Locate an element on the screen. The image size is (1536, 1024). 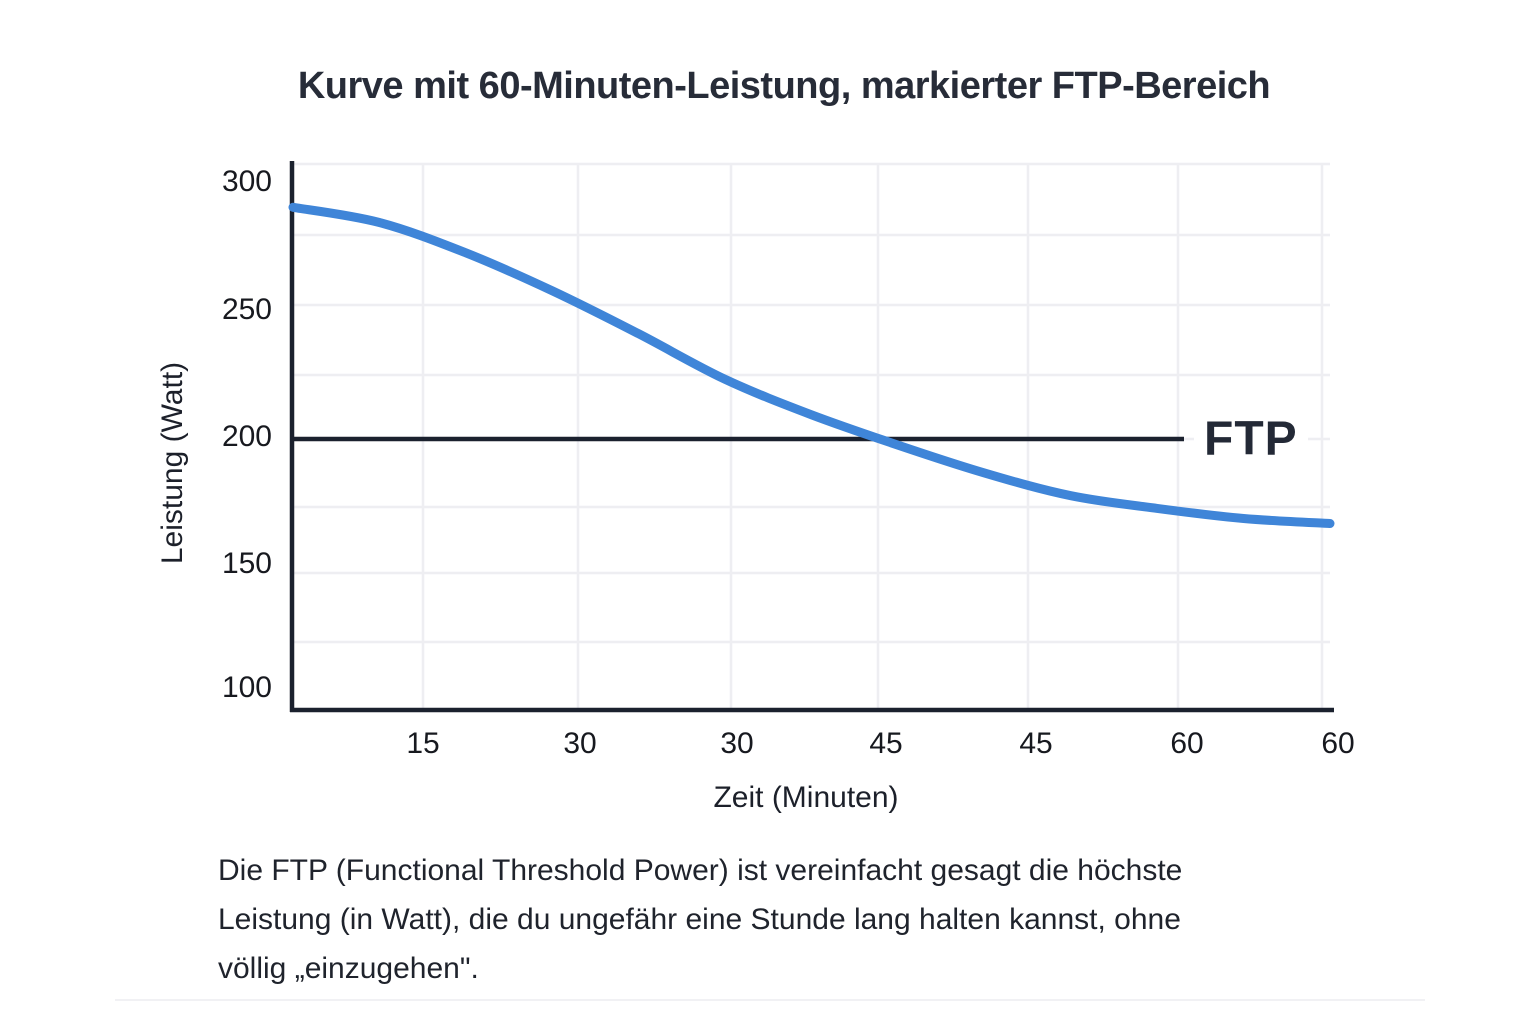
y-tick-label: 250 is located at coordinates (246, 309).